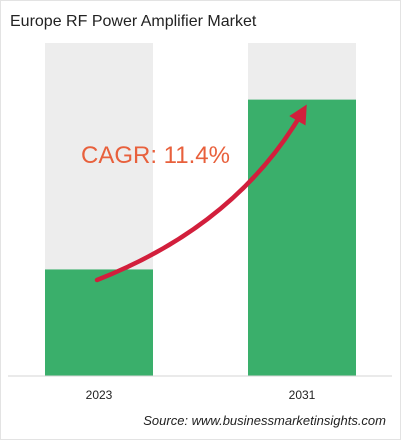 This screenshot has width=401, height=440. What do you see at coordinates (155, 155) in the screenshot?
I see `cagr-annotation: CAGR: 11.4%` at bounding box center [155, 155].